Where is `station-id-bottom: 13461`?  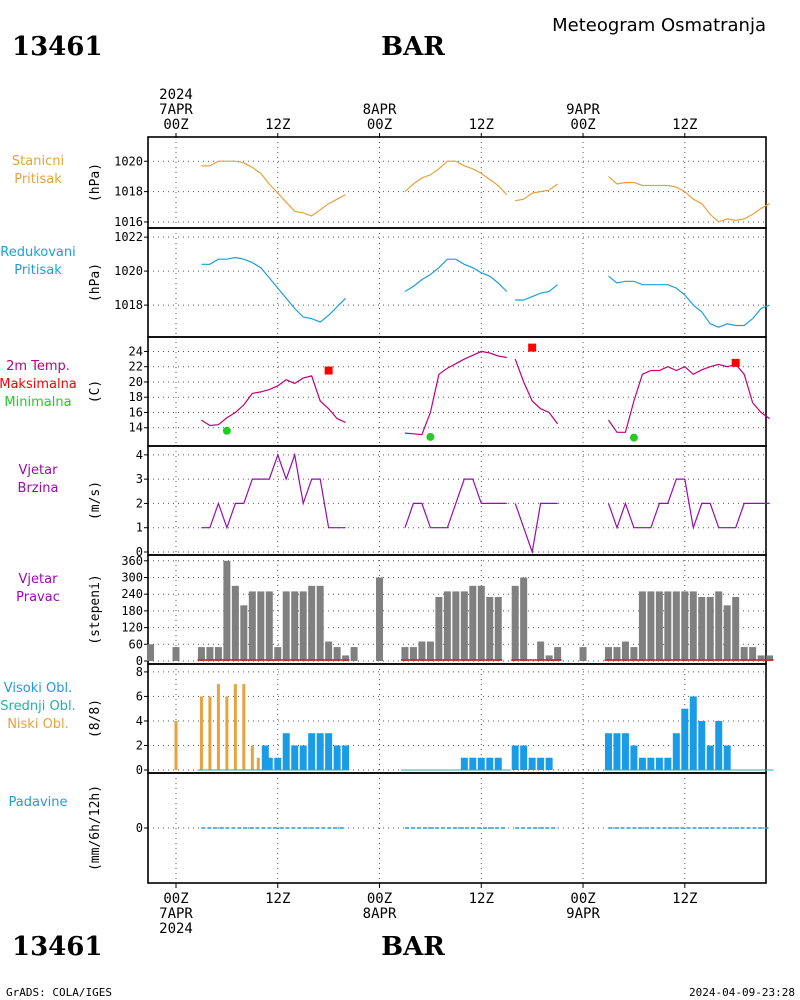 station-id-bottom: 13461 is located at coordinates (57, 947).